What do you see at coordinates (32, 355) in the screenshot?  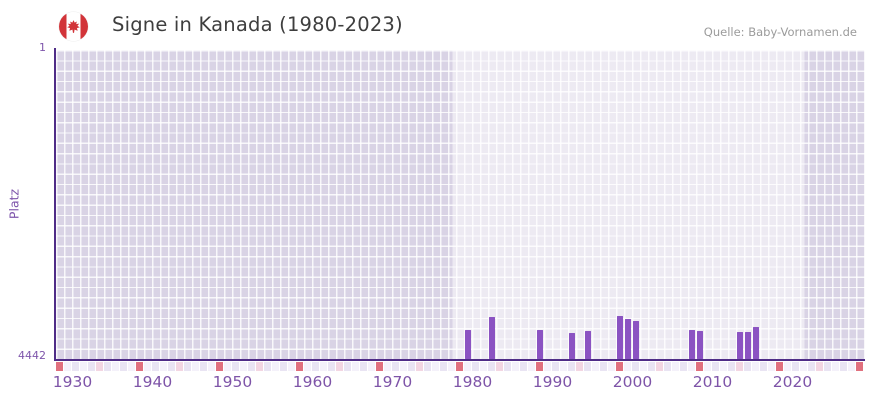 I see `y-tick-bottom: 4442` at bounding box center [32, 355].